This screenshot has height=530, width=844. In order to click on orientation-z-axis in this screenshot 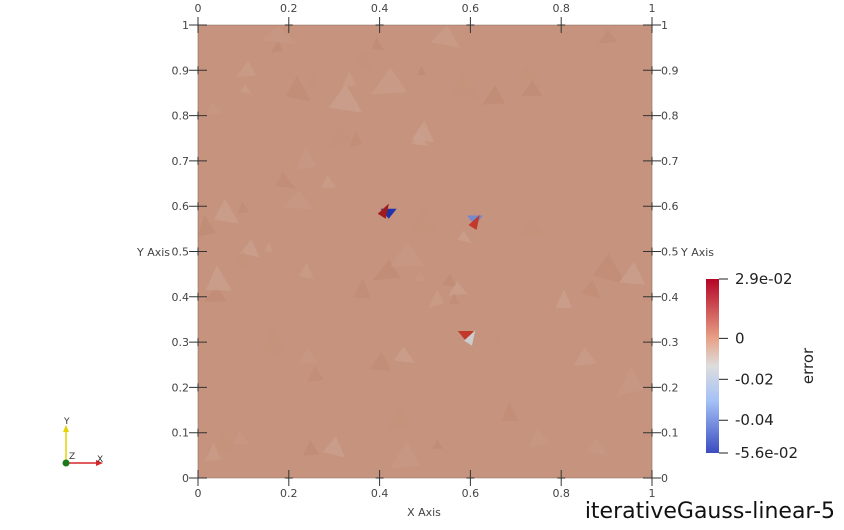, I will do `click(66, 463)`.